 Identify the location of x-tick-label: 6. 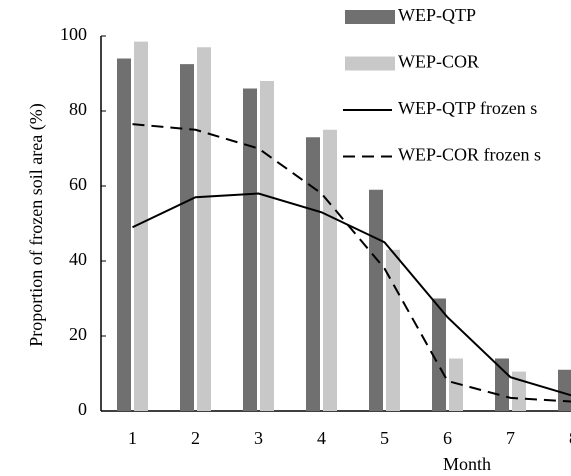
(447, 438).